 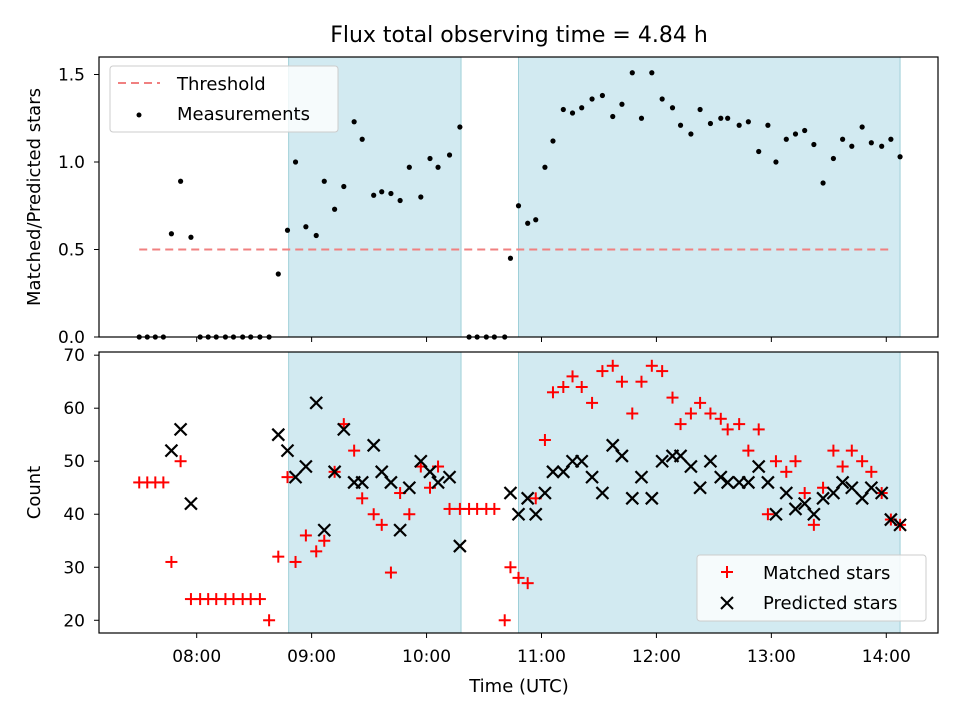 I want to click on legend-predicted-label: Predicted stars, so click(x=830, y=603).